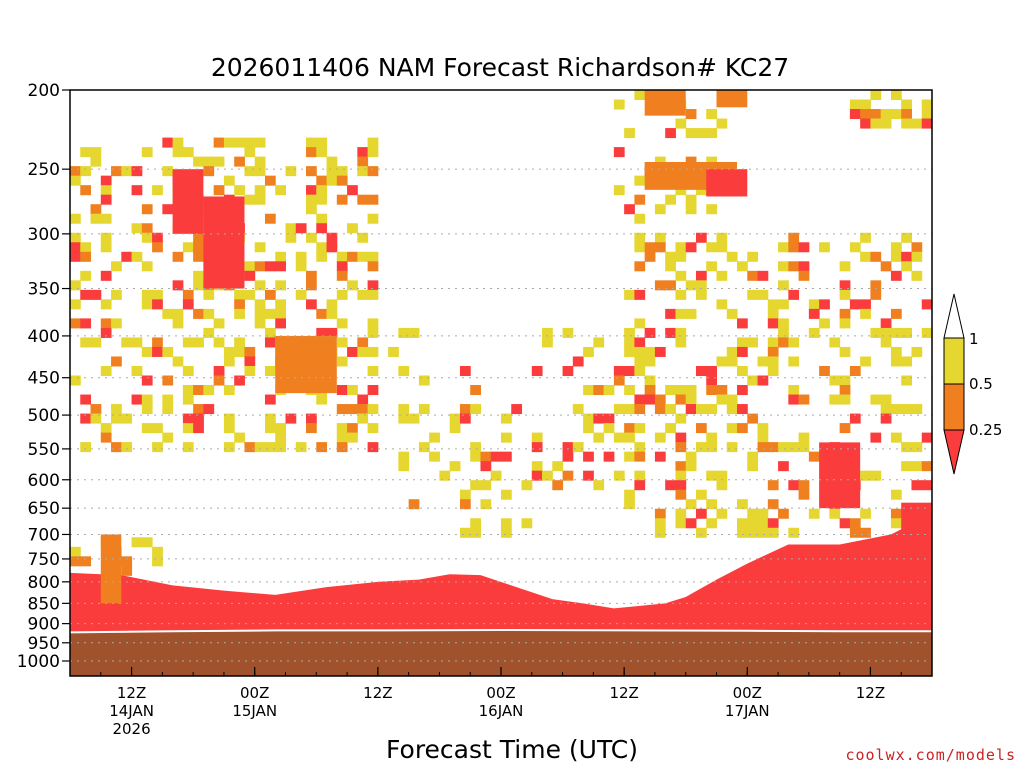  I want to click on y-tick-label: 1000, so click(38, 662).